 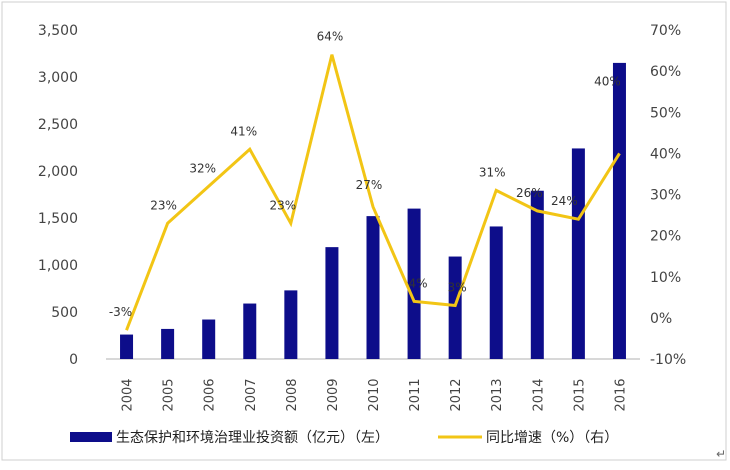 What do you see at coordinates (283, 205) in the screenshot?
I see `data-label-2008: 23%` at bounding box center [283, 205].